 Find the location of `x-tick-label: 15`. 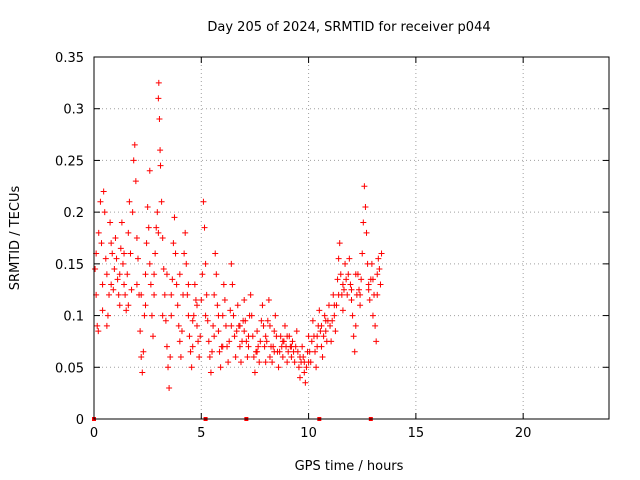

x-tick-label: 15 is located at coordinates (416, 433).